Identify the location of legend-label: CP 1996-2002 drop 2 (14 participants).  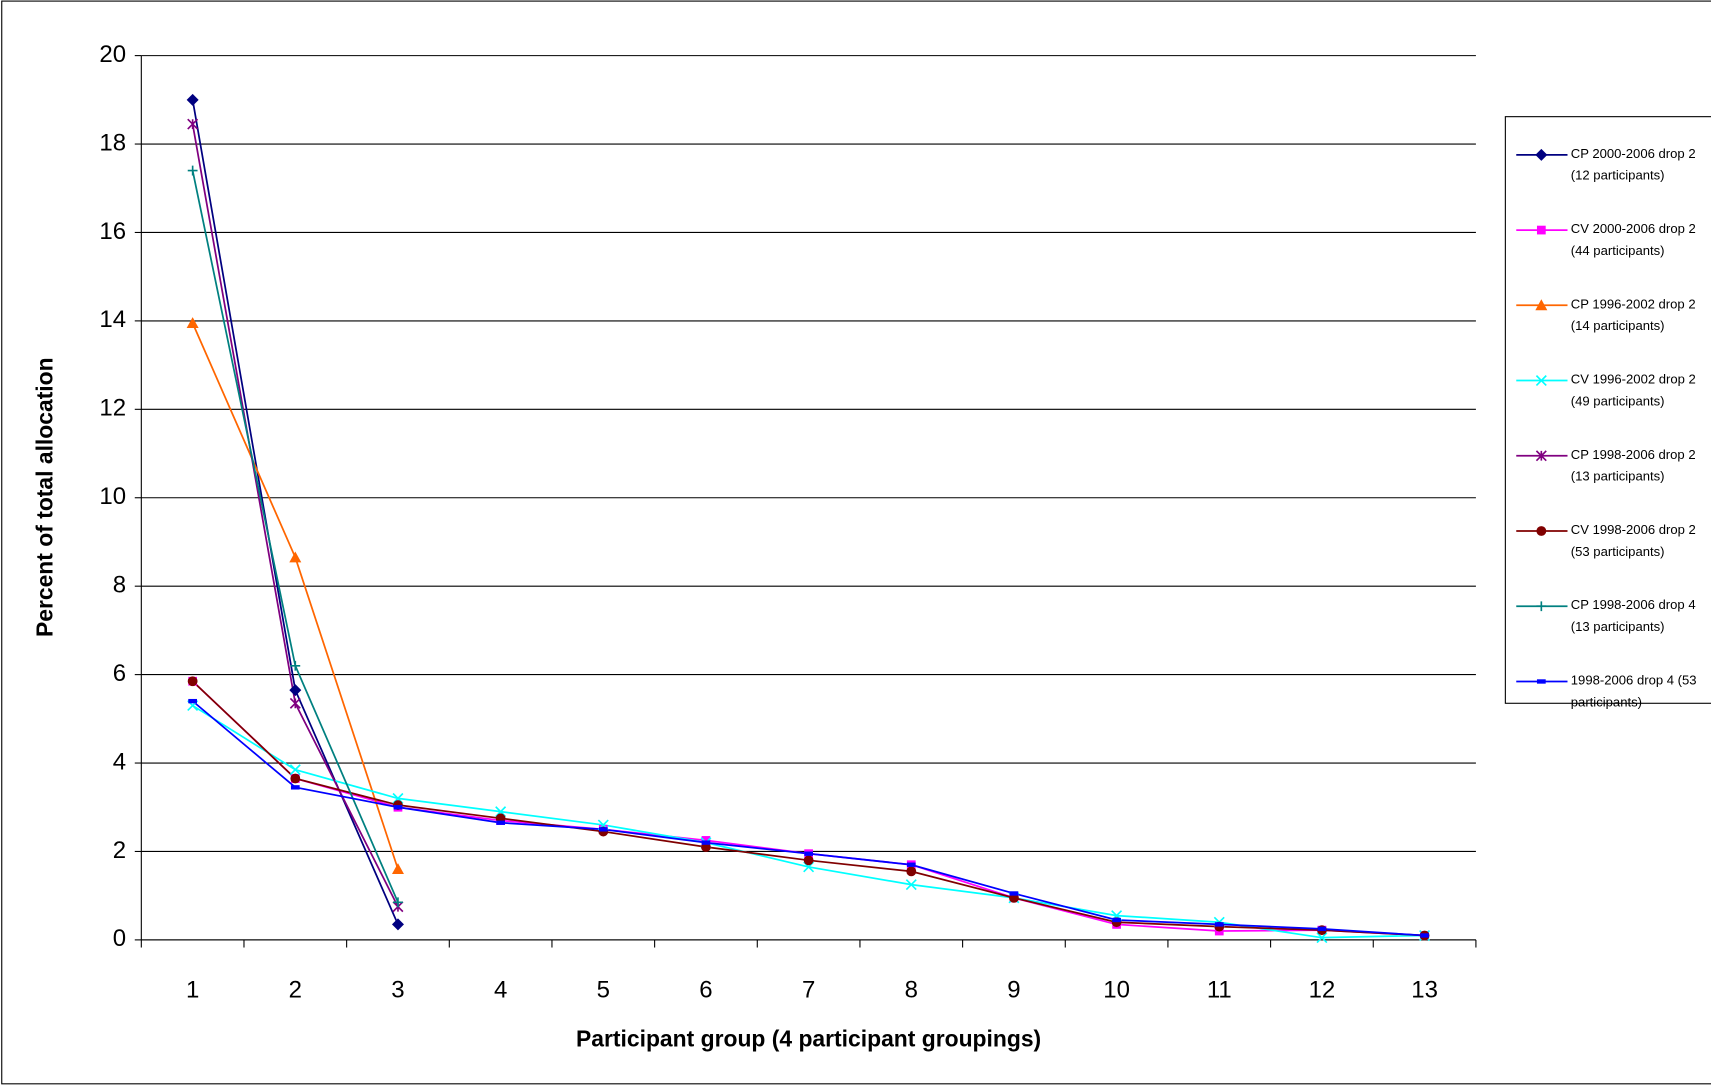
(1633, 315).